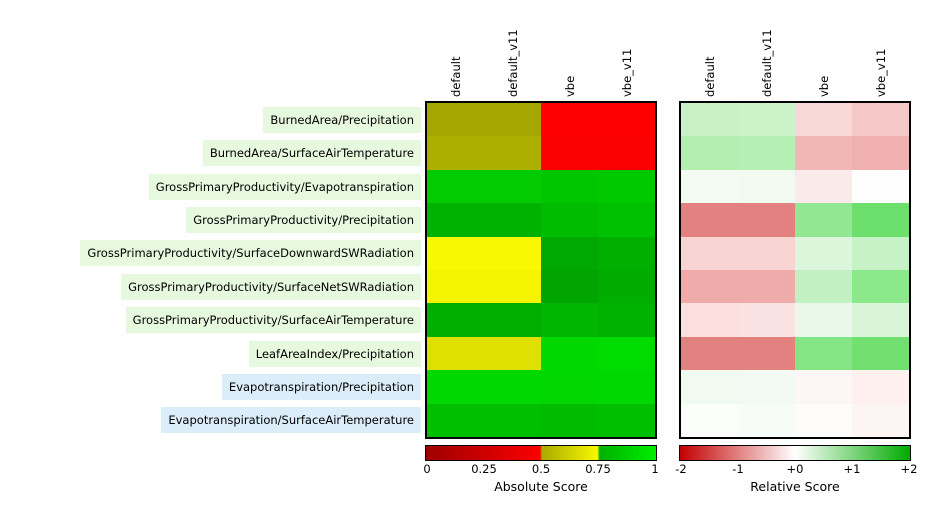  I want to click on row-label: Evapotranspiration/Precipitation, so click(321, 386).